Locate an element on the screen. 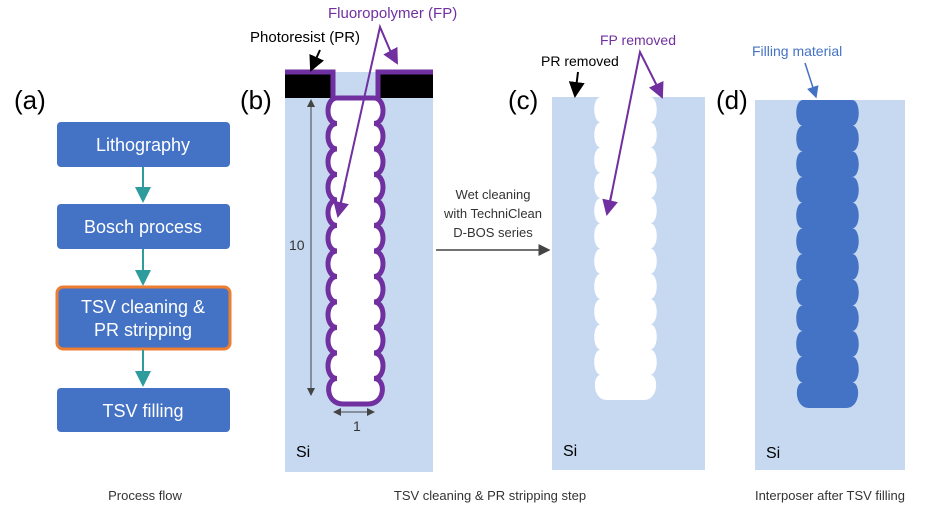  width-label: 1 is located at coordinates (357, 426).